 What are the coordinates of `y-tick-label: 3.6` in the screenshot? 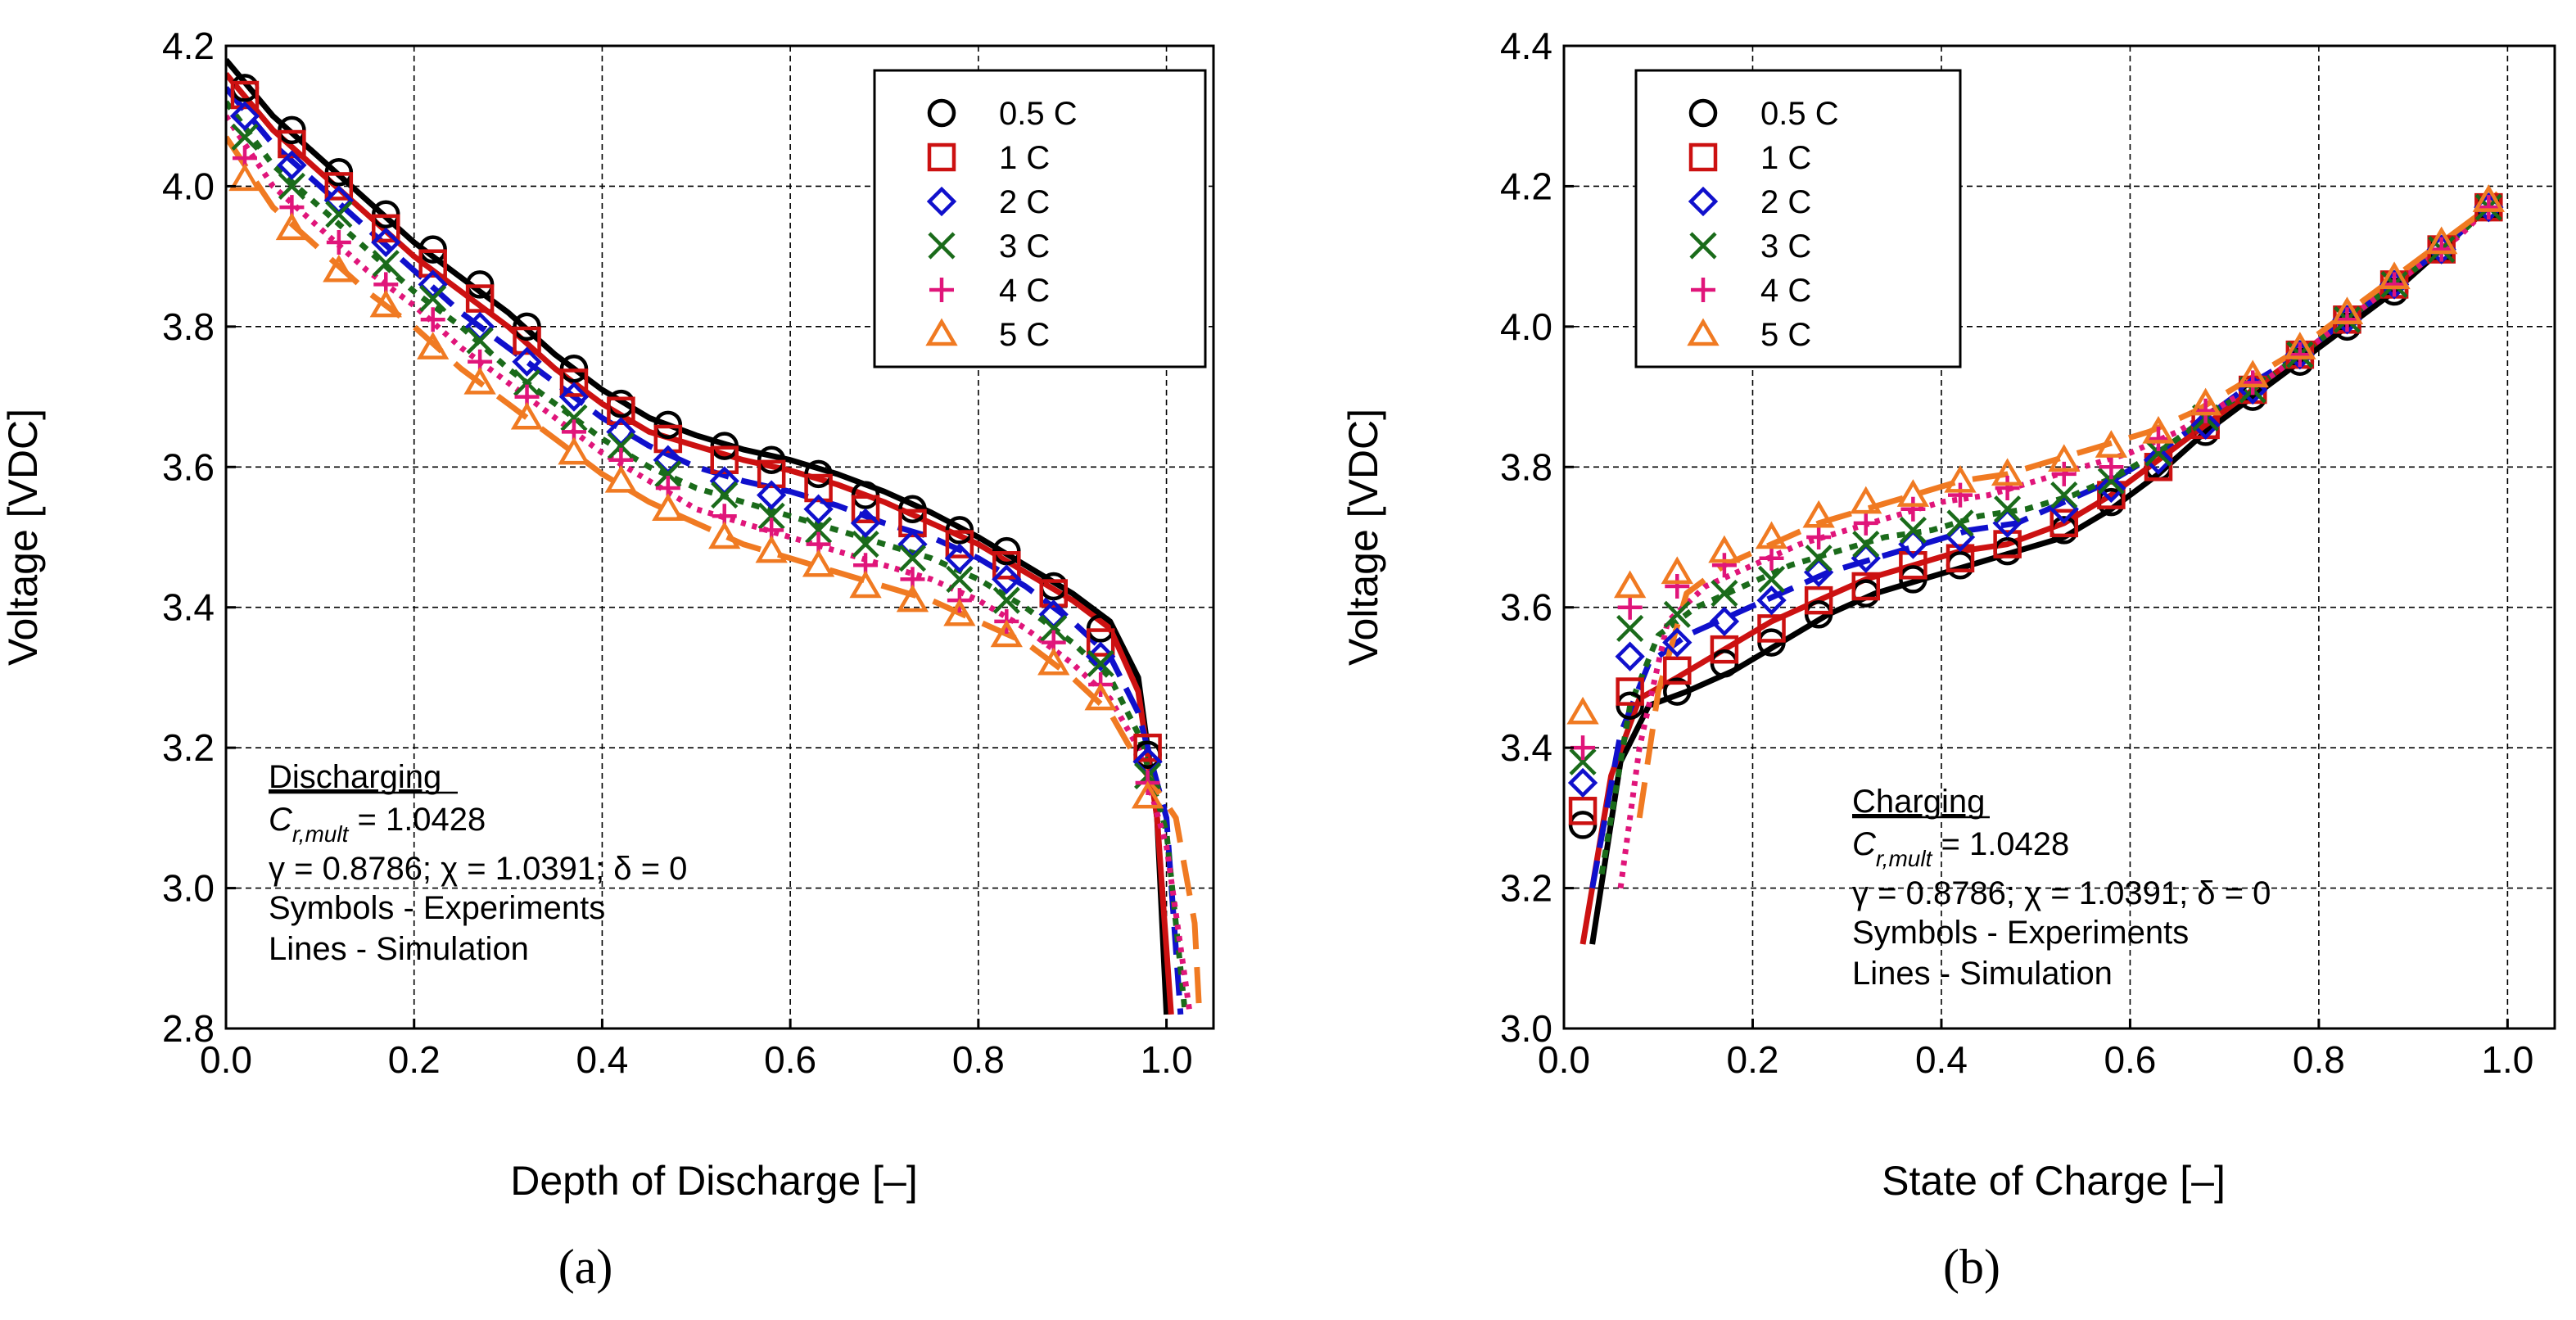 It's located at (188, 466).